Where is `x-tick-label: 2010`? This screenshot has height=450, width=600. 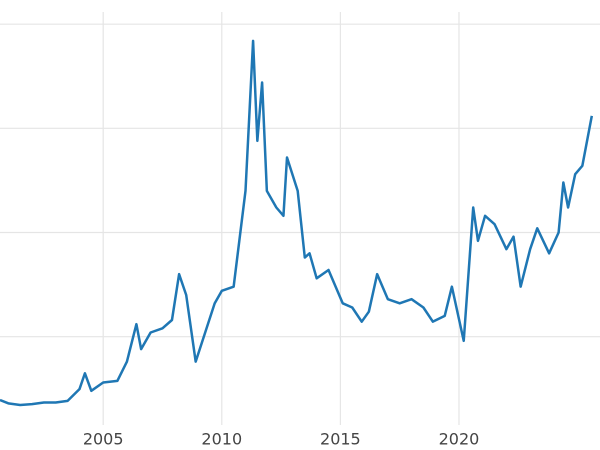 x-tick-label: 2010 is located at coordinates (221, 439).